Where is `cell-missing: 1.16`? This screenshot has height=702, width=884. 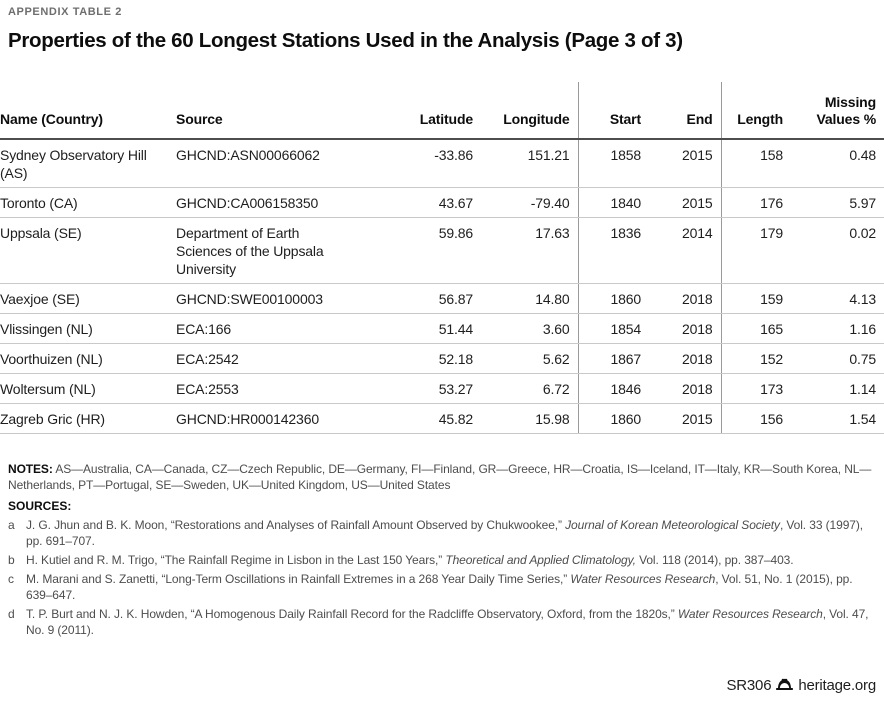
cell-missing: 1.16 is located at coordinates (837, 328).